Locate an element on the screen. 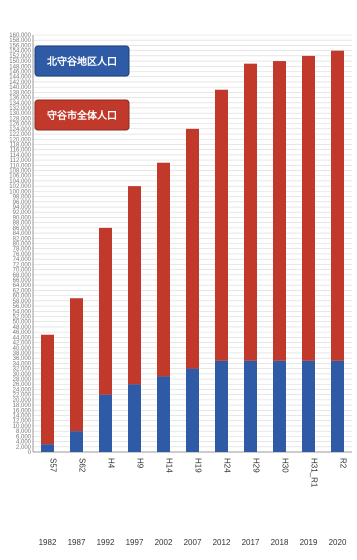 The height and width of the screenshot is (560, 357). bar-north-moriya-H14 is located at coordinates (163, 414).